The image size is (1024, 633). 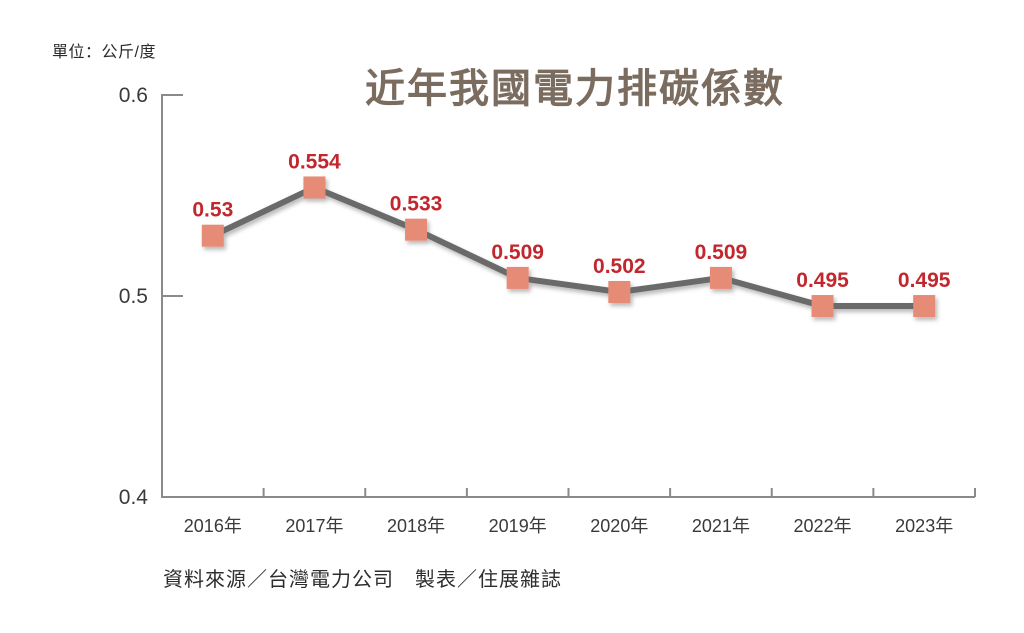 I want to click on x-tick-label: 2019年, so click(x=518, y=526).